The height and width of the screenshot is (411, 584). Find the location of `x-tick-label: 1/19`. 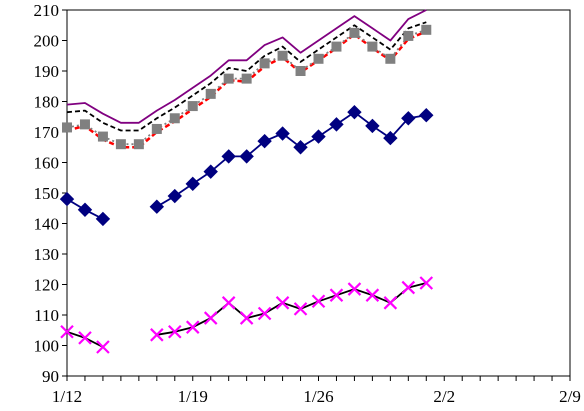

x-tick-label: 1/19 is located at coordinates (193, 396).